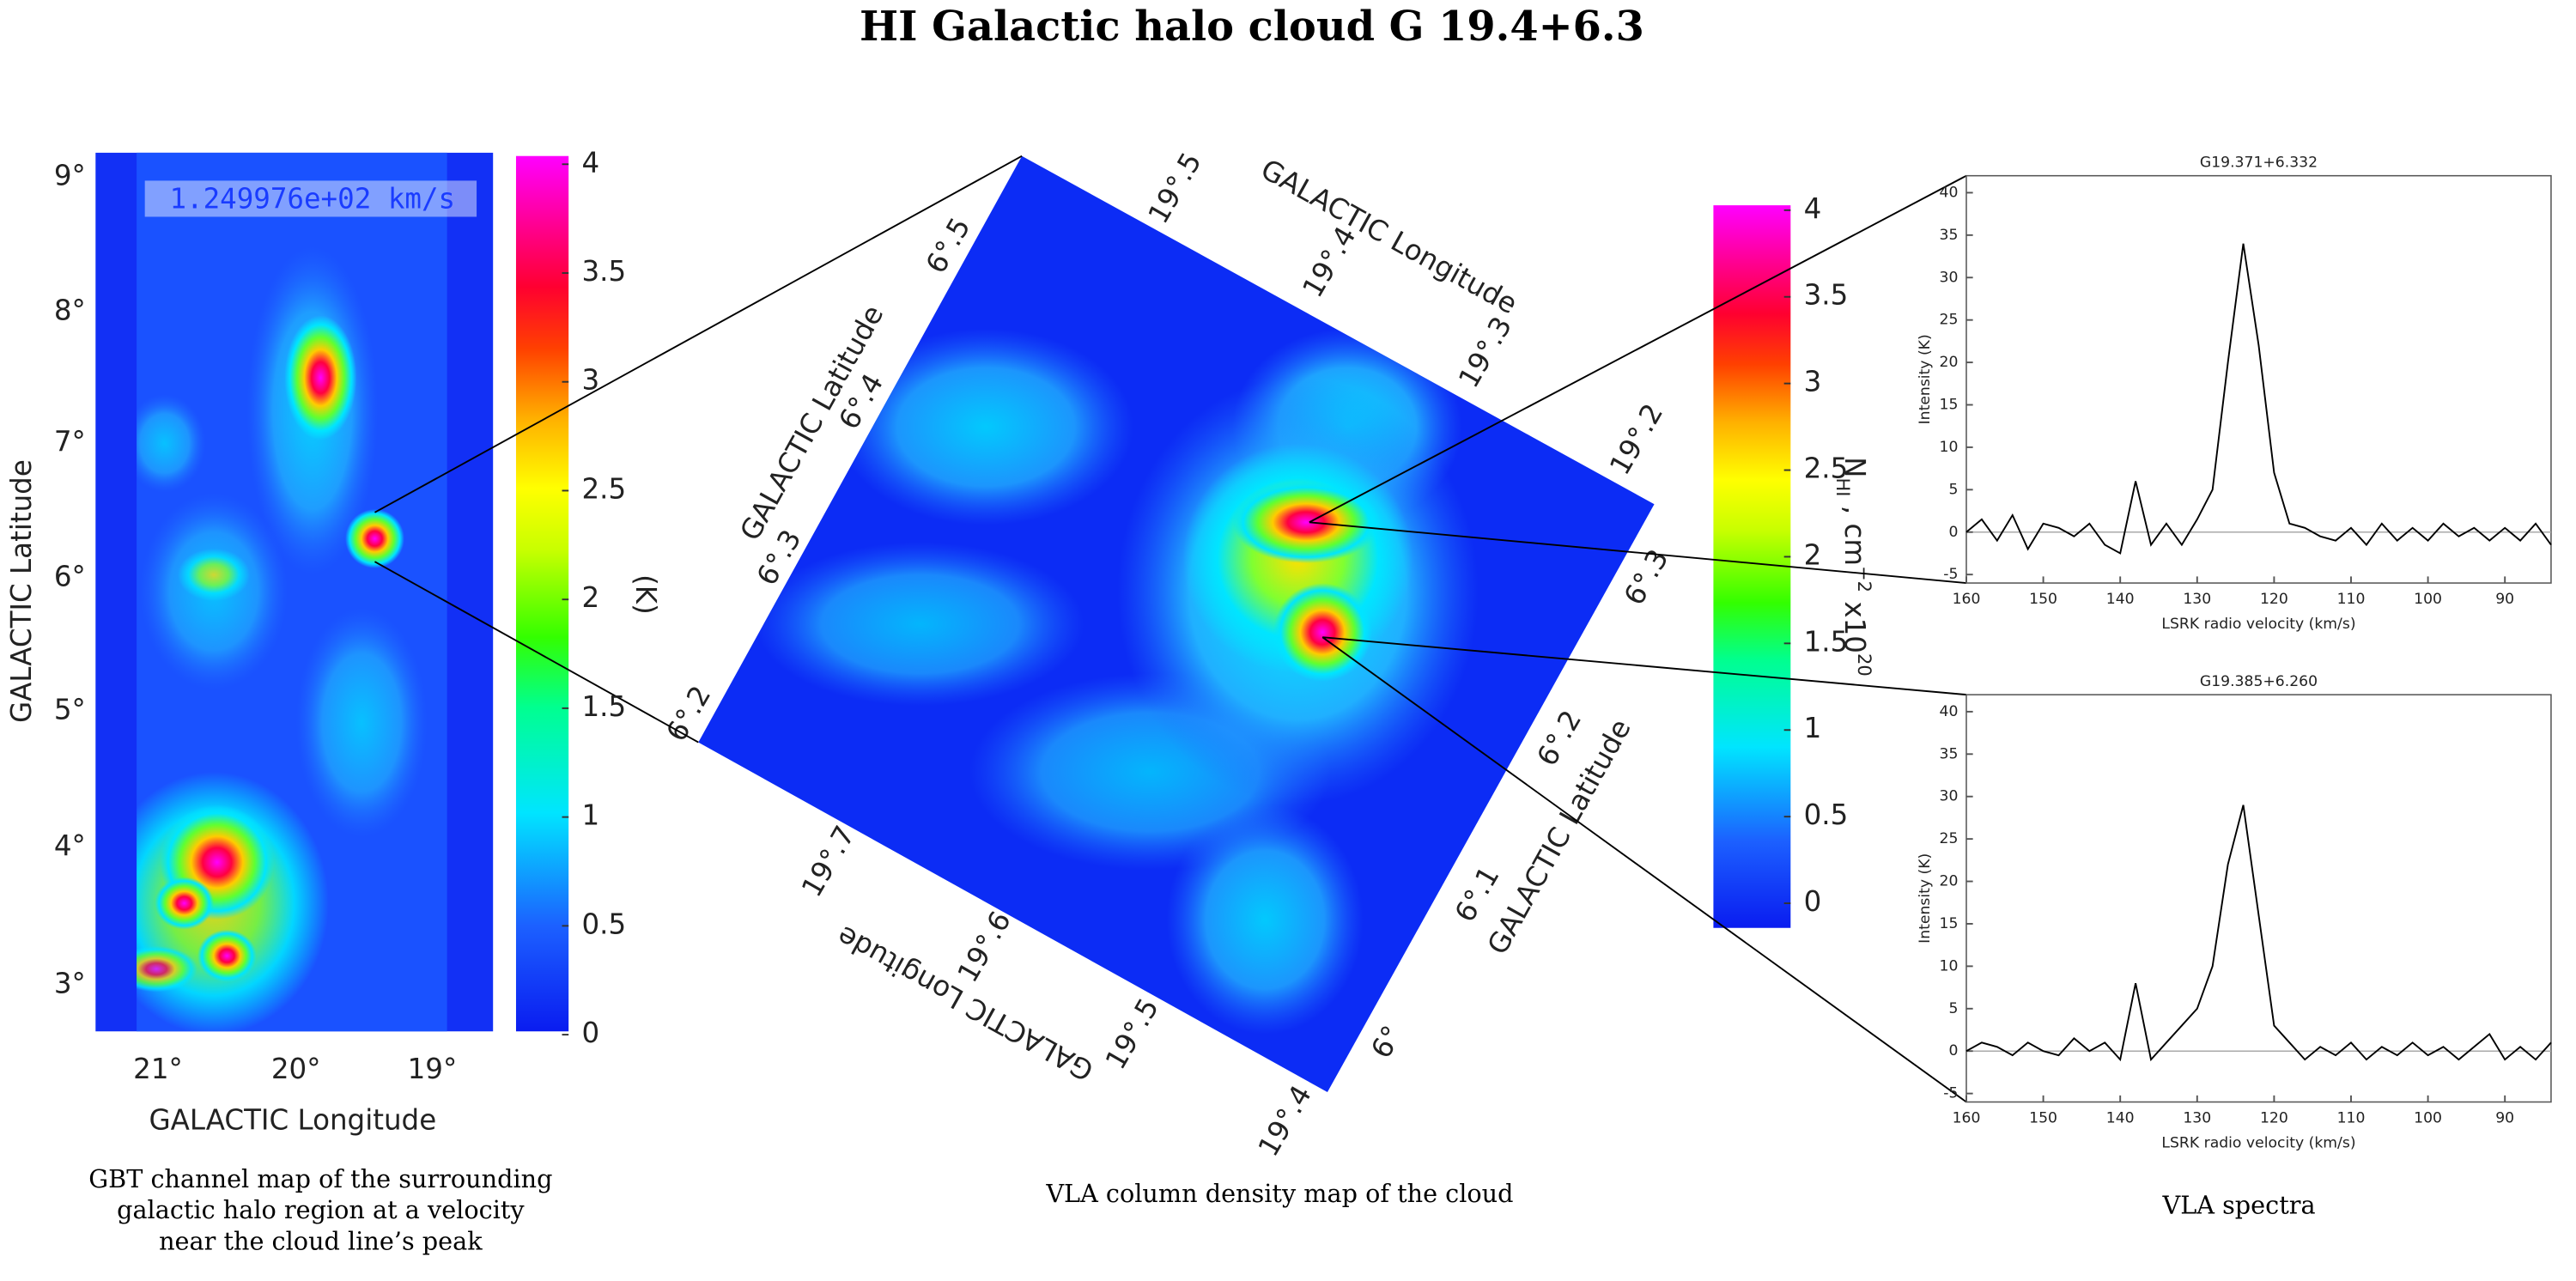 This screenshot has height=1281, width=2576. I want to click on plot-frame, so click(2258, 898).